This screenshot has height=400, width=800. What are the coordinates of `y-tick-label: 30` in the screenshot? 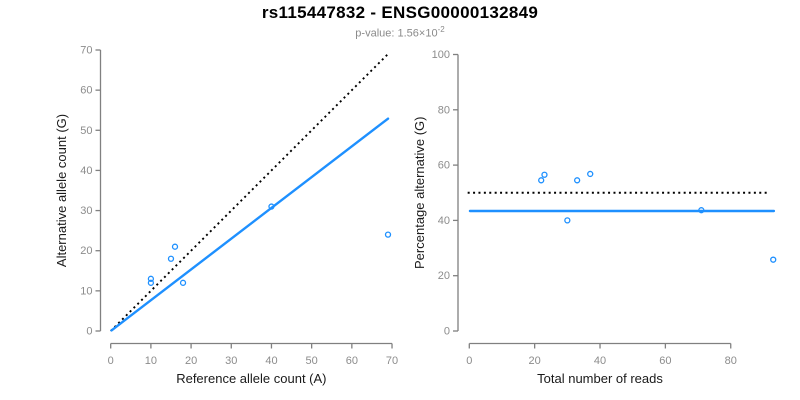 It's located at (86, 211).